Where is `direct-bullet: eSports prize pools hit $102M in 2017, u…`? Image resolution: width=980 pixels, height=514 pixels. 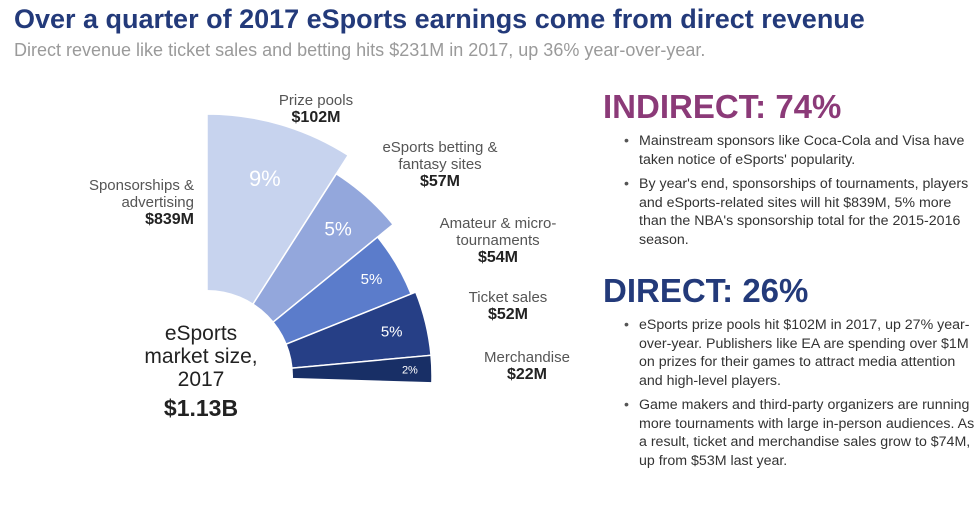
direct-bullet: eSports prize pools hit $102M in 2017, u… is located at coordinates (799, 353).